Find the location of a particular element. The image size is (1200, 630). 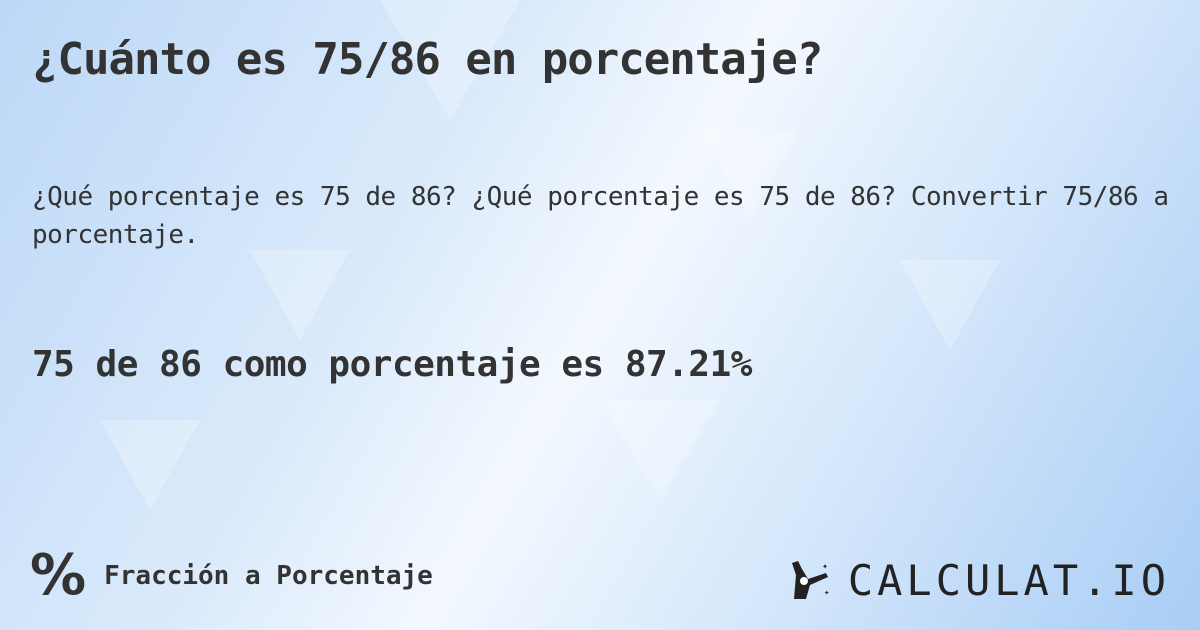

magic-hand-icon: ✦ ✦ is located at coordinates (810, 579).